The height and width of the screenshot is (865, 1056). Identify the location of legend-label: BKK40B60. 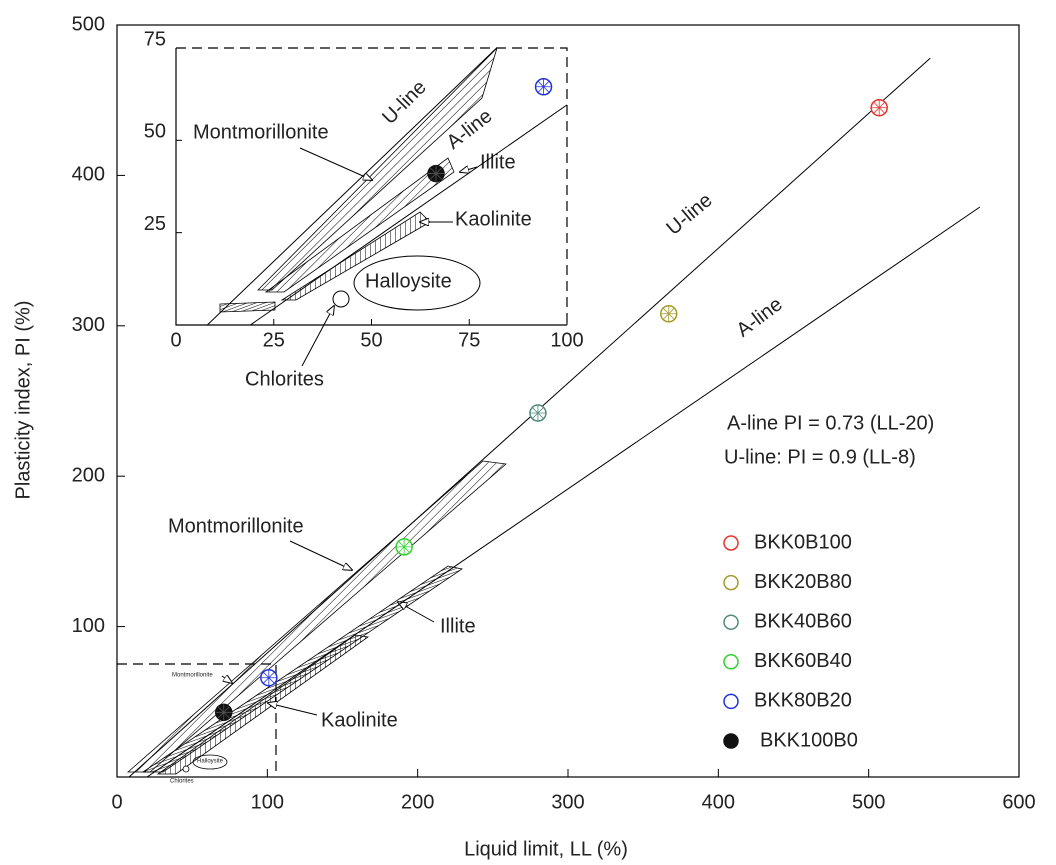
(803, 621).